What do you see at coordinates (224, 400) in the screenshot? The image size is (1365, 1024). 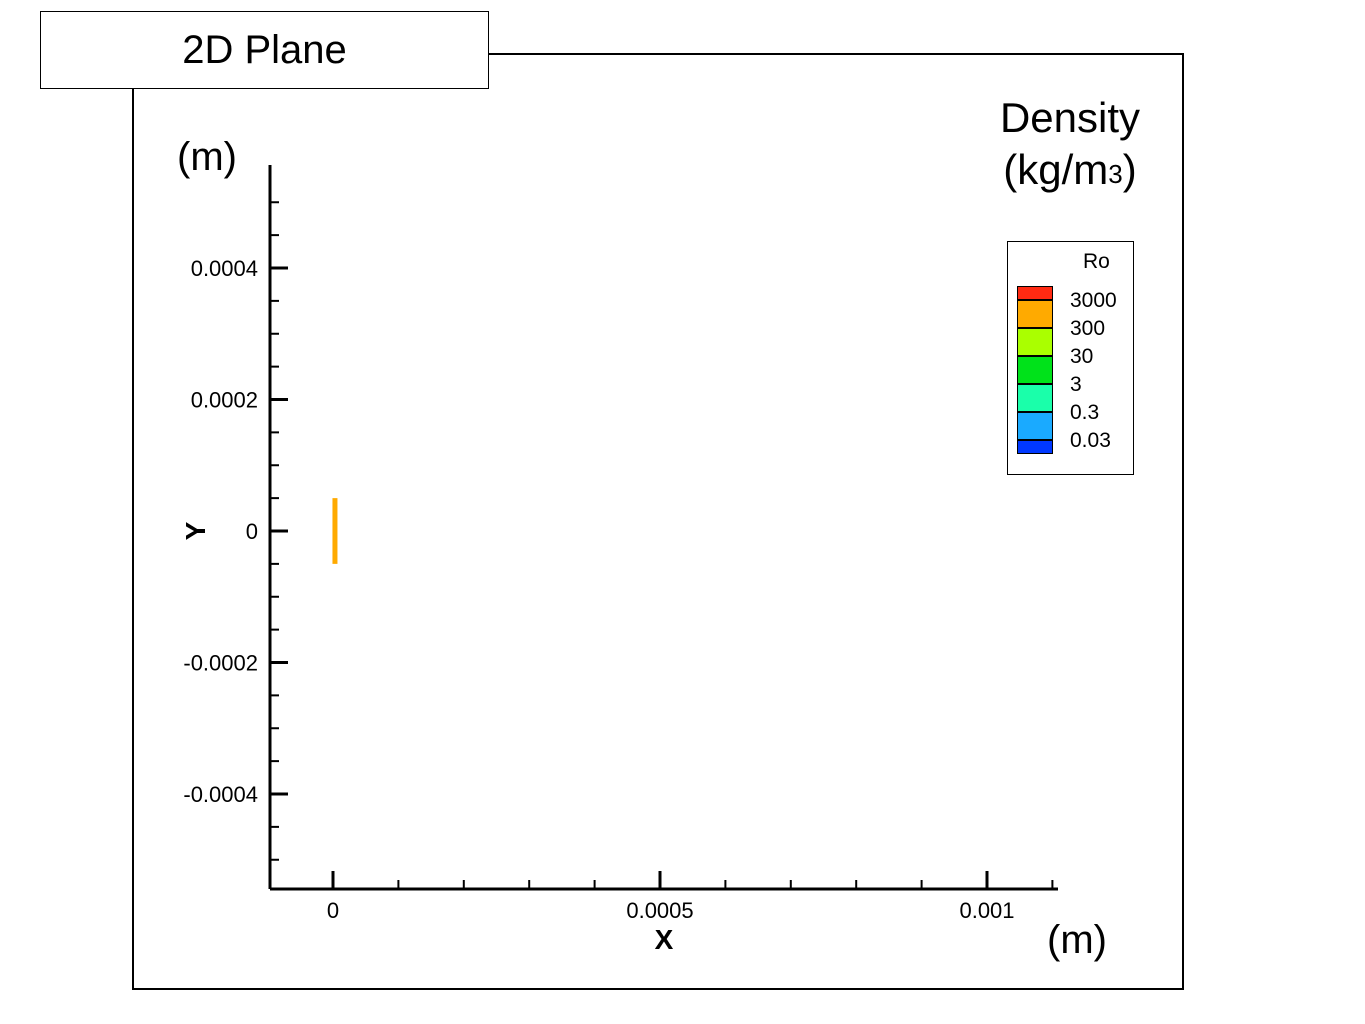 I see `y-tick-label: 0.0002` at bounding box center [224, 400].